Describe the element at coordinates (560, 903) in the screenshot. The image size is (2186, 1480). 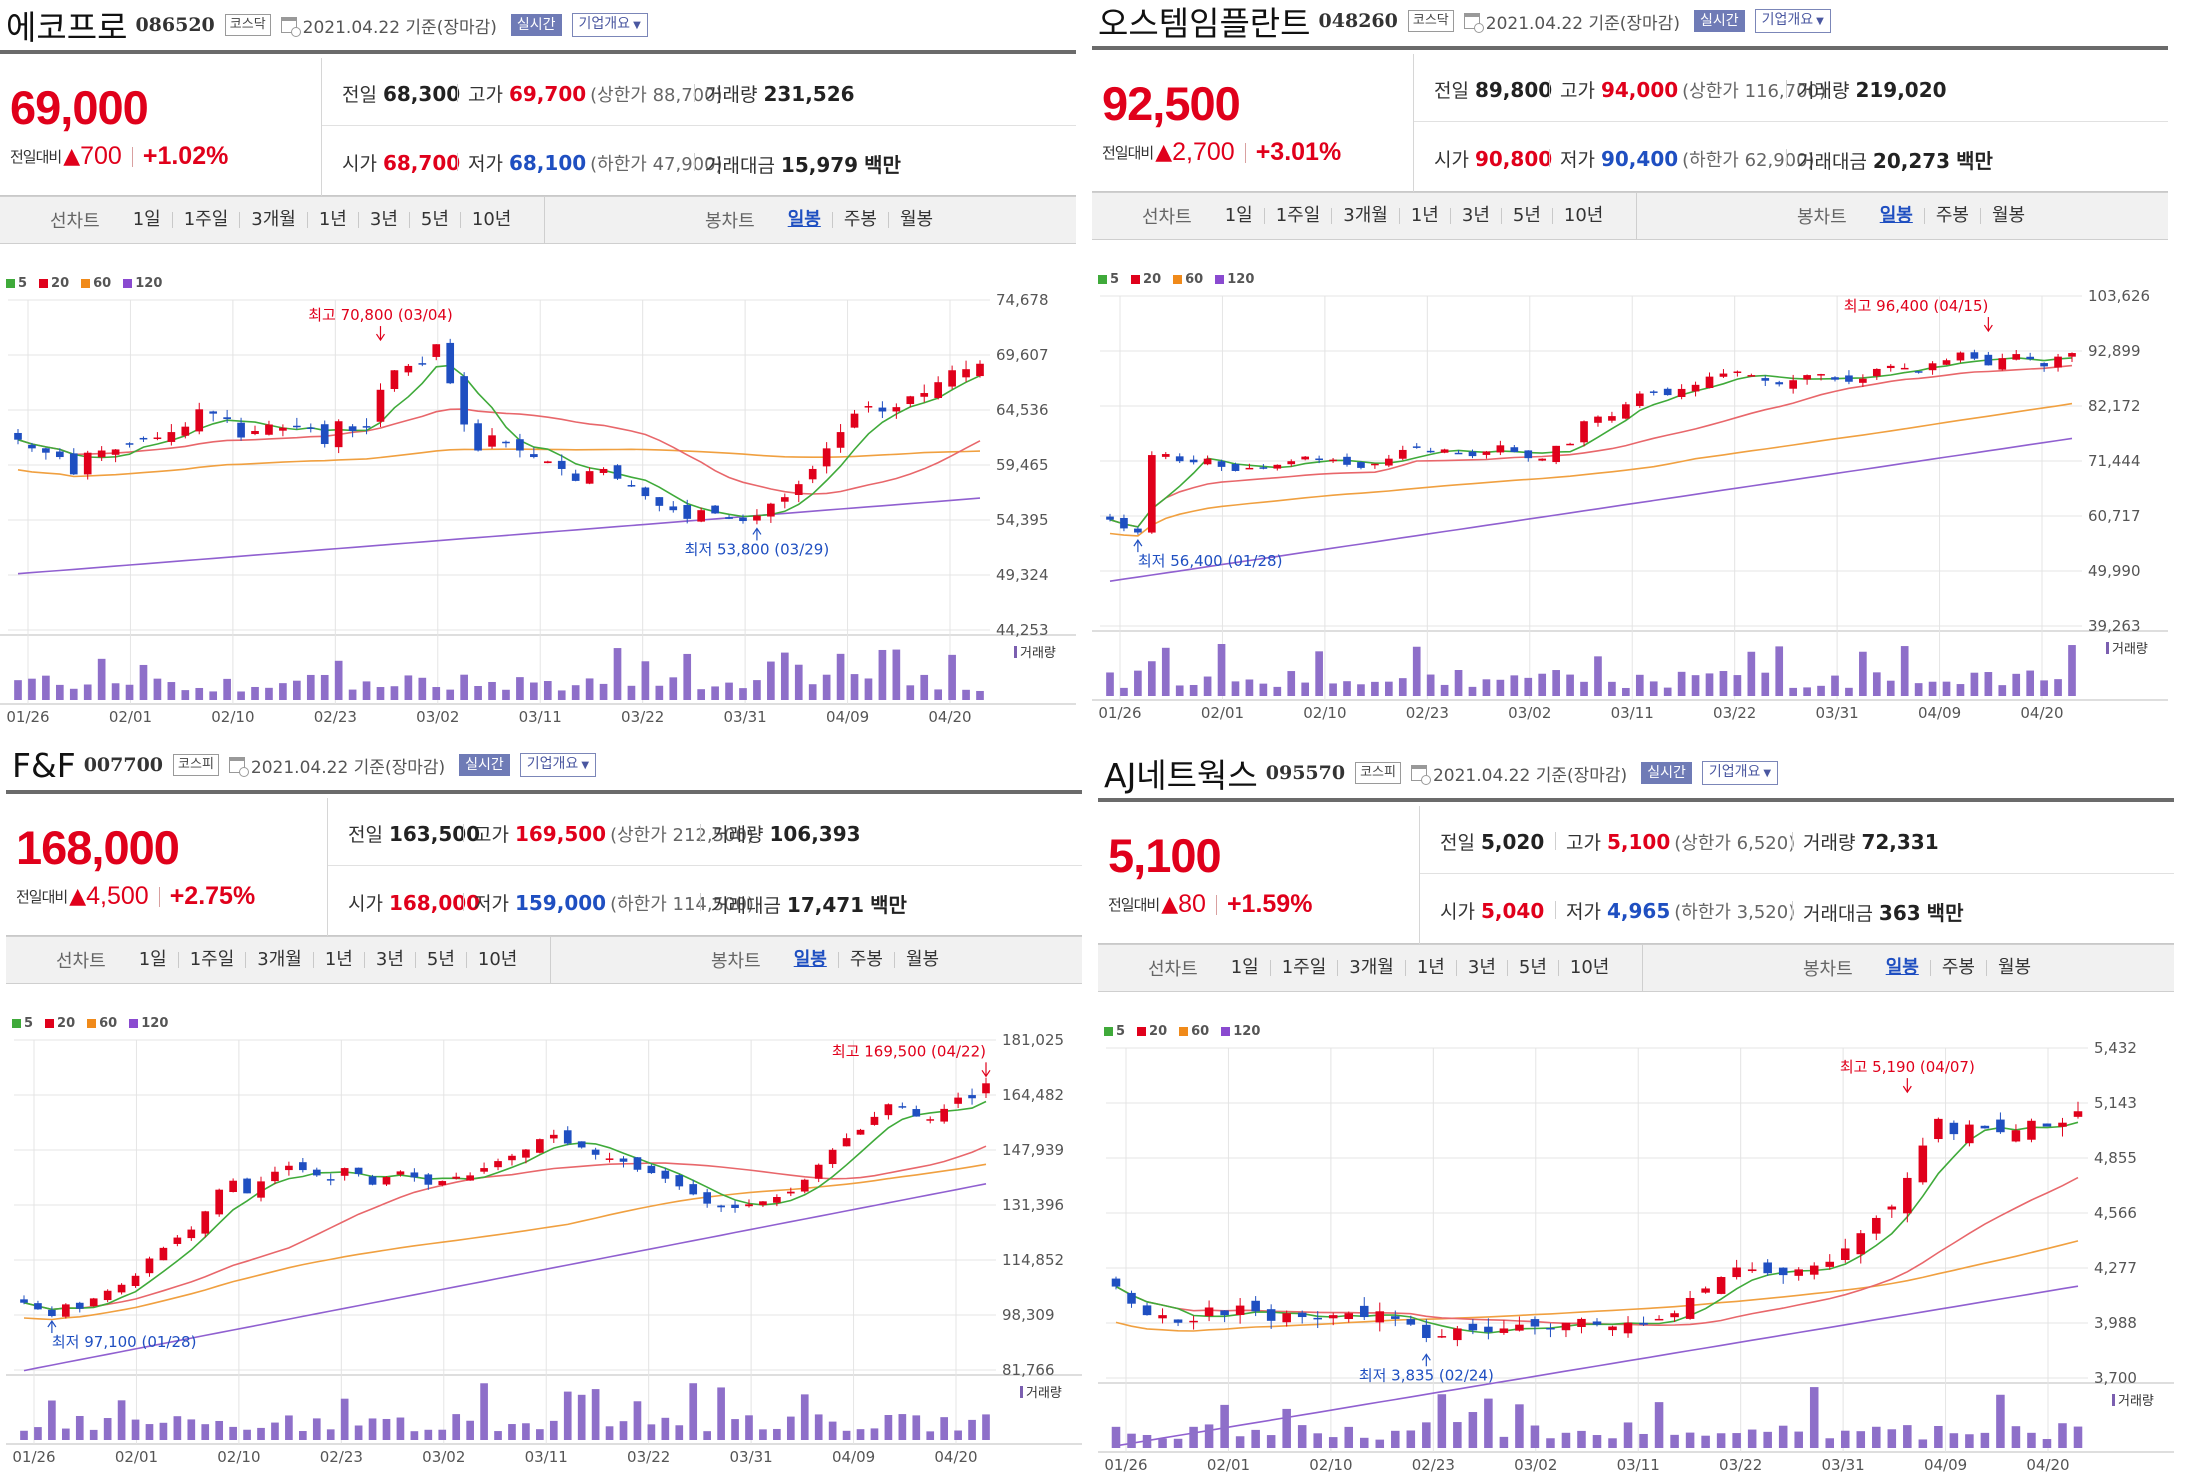
I see `low-value: 159,000` at that location.